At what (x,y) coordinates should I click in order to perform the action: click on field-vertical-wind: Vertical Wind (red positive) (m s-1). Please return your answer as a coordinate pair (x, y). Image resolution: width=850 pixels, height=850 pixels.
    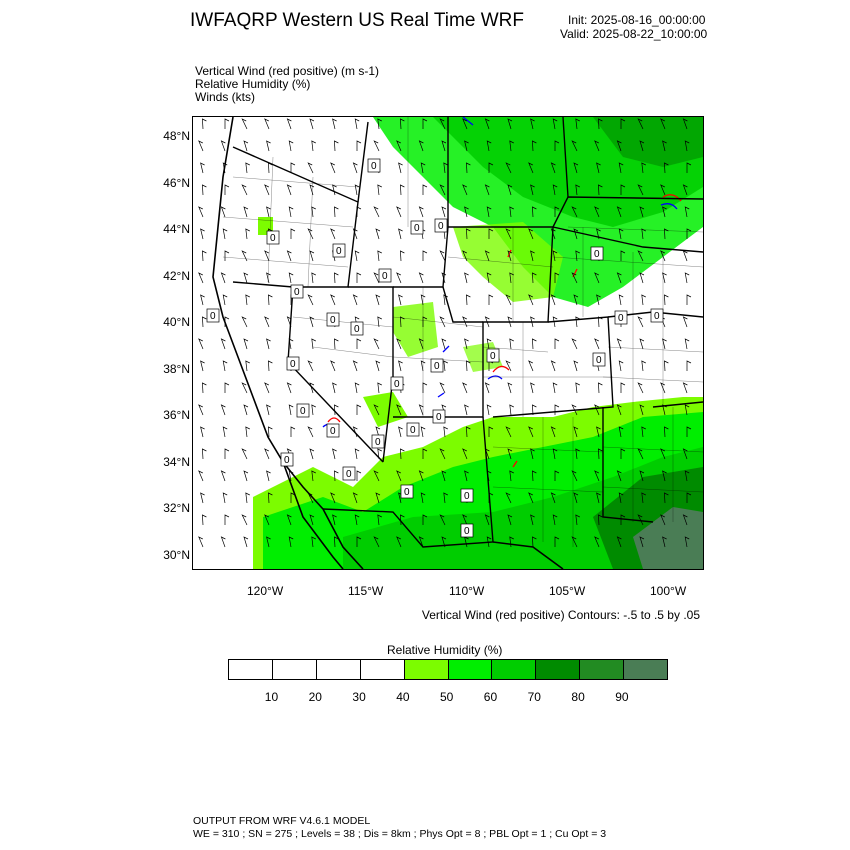
    Looking at the image, I should click on (287, 71).